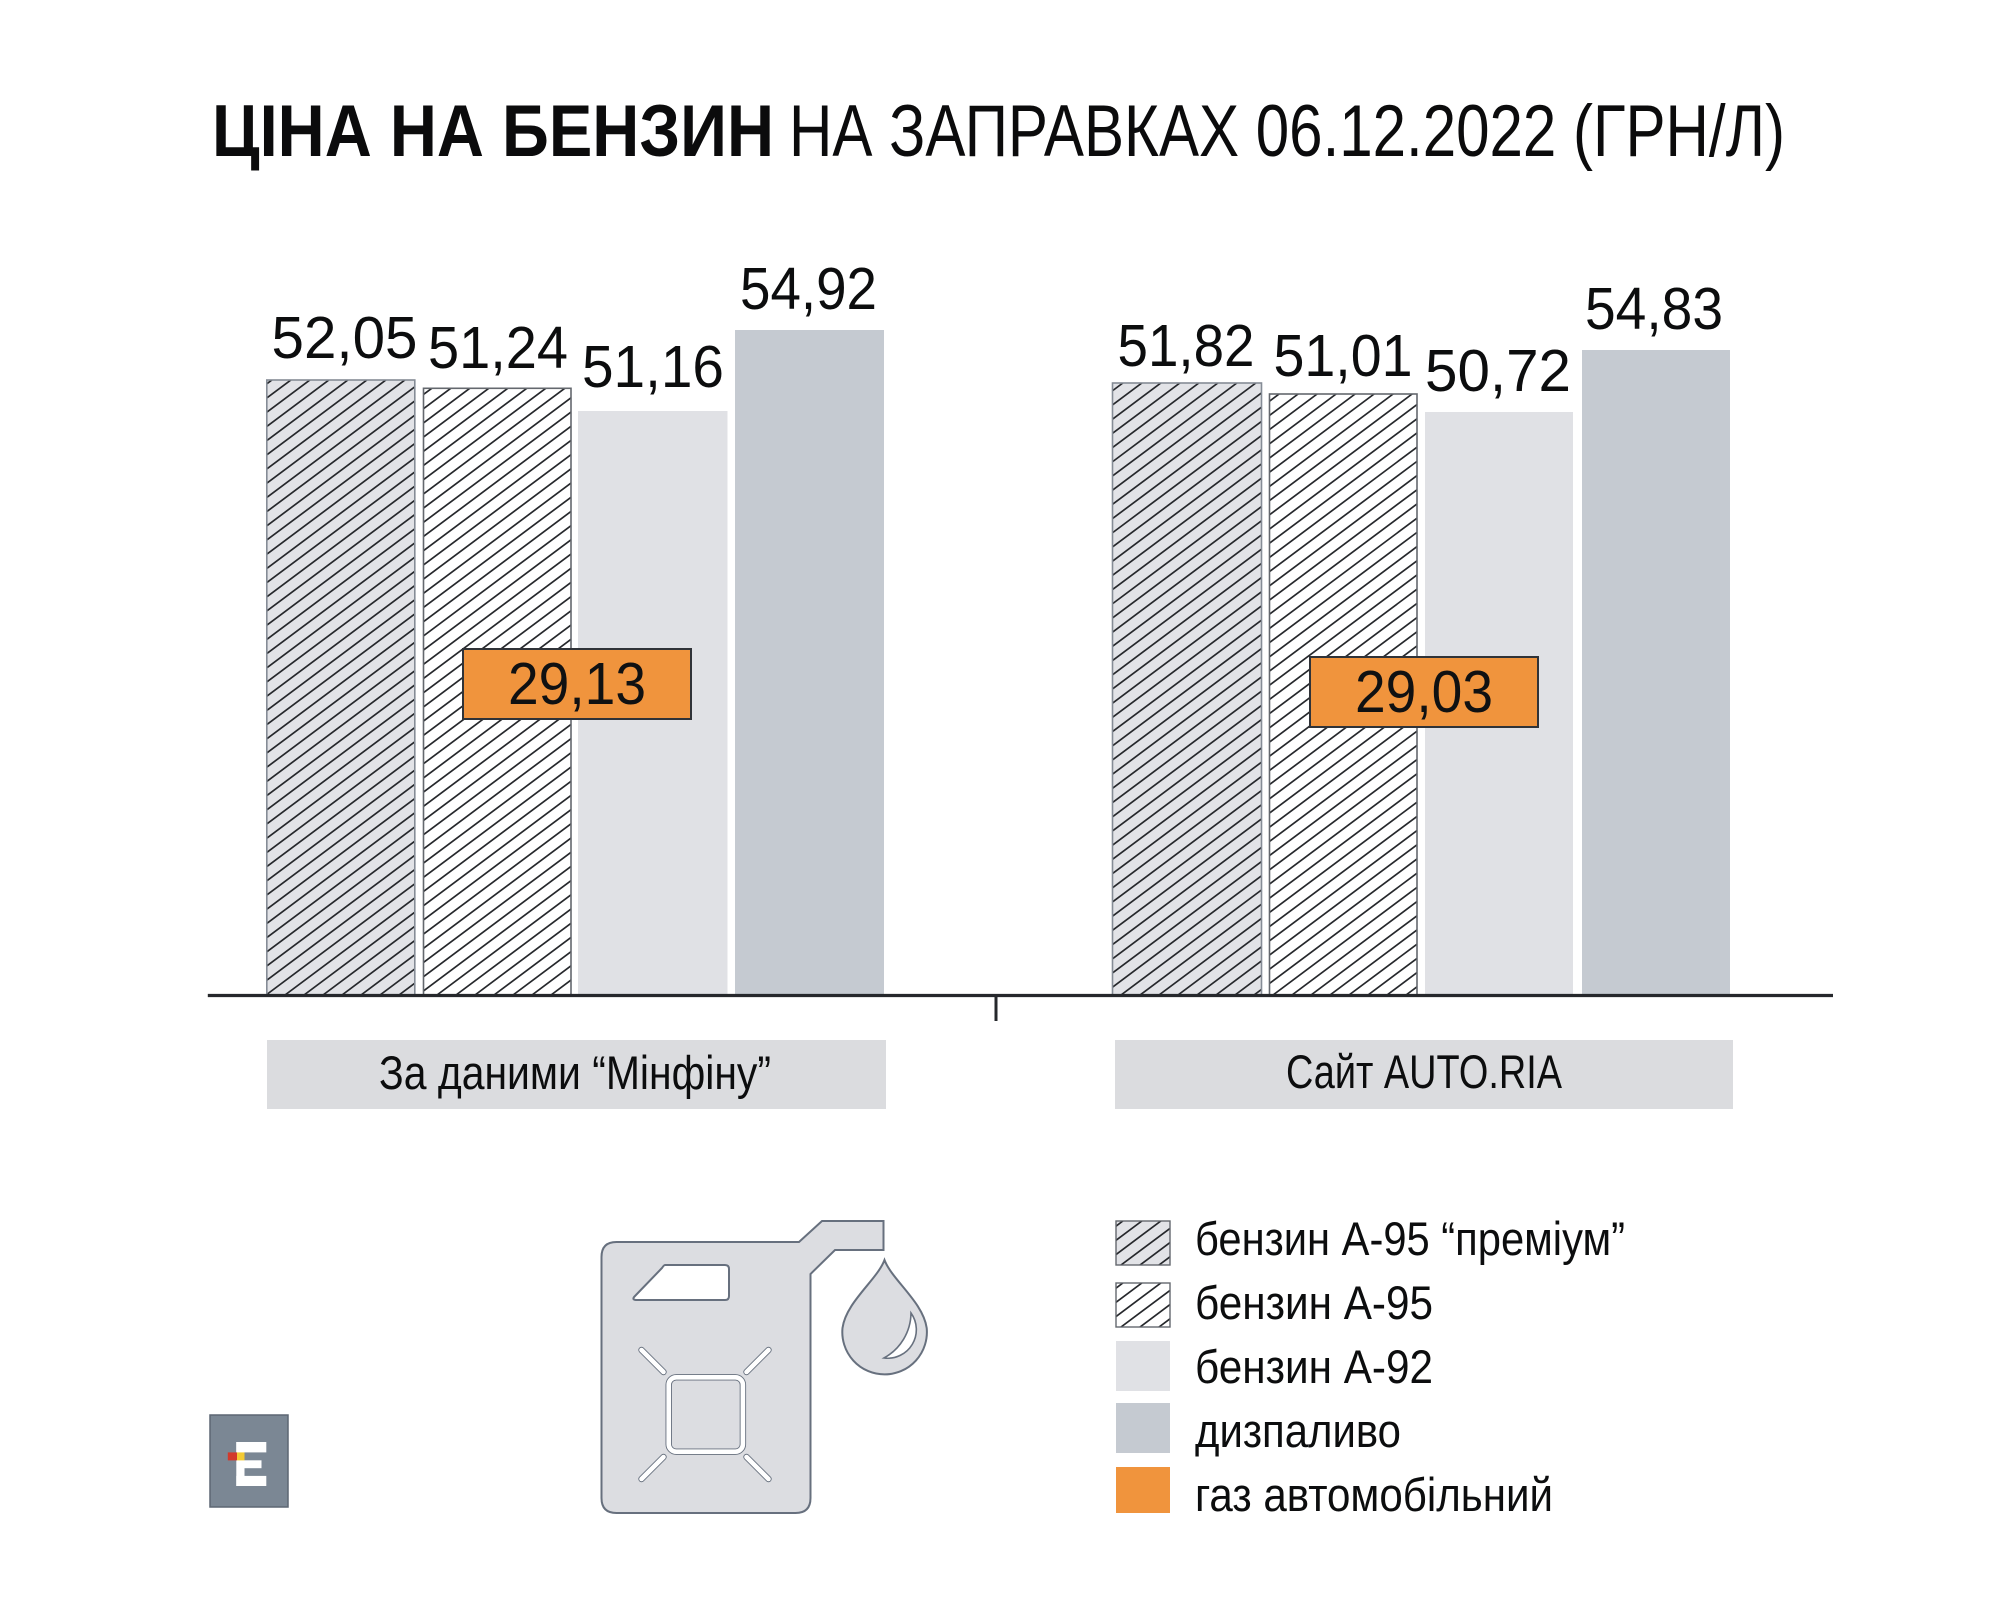 The height and width of the screenshot is (1604, 2000). Describe the element at coordinates (1410, 1239) in the screenshot. I see `svg-text: бензин А-95 “преміум”` at that location.